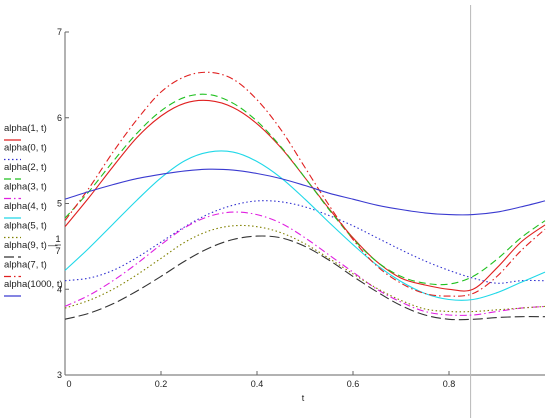 This screenshot has height=418, width=550. I want to click on legend-label: alpha(0, t), so click(25, 148).